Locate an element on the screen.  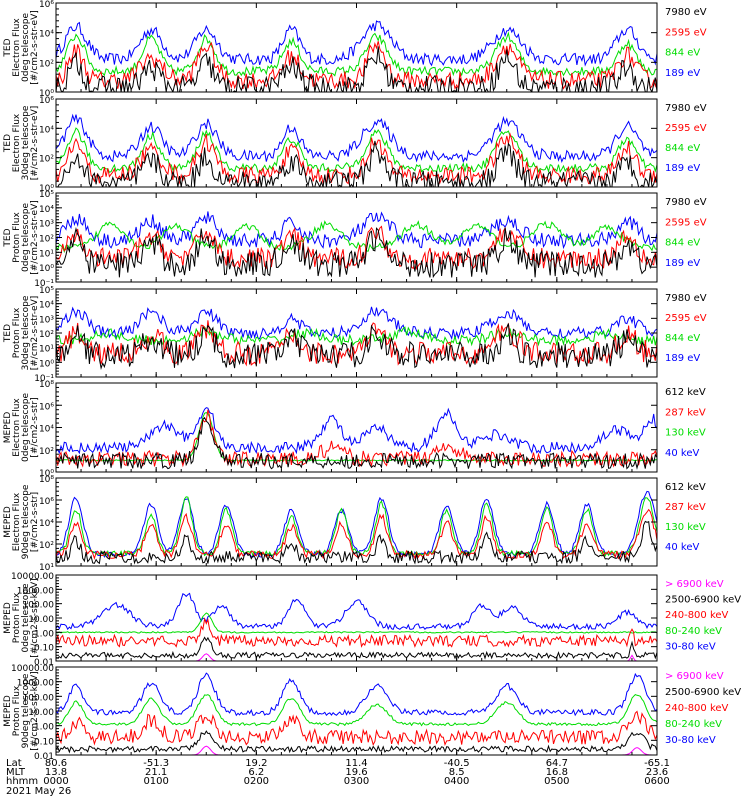
x-tick-label-time: 0000 is located at coordinates (55, 781).